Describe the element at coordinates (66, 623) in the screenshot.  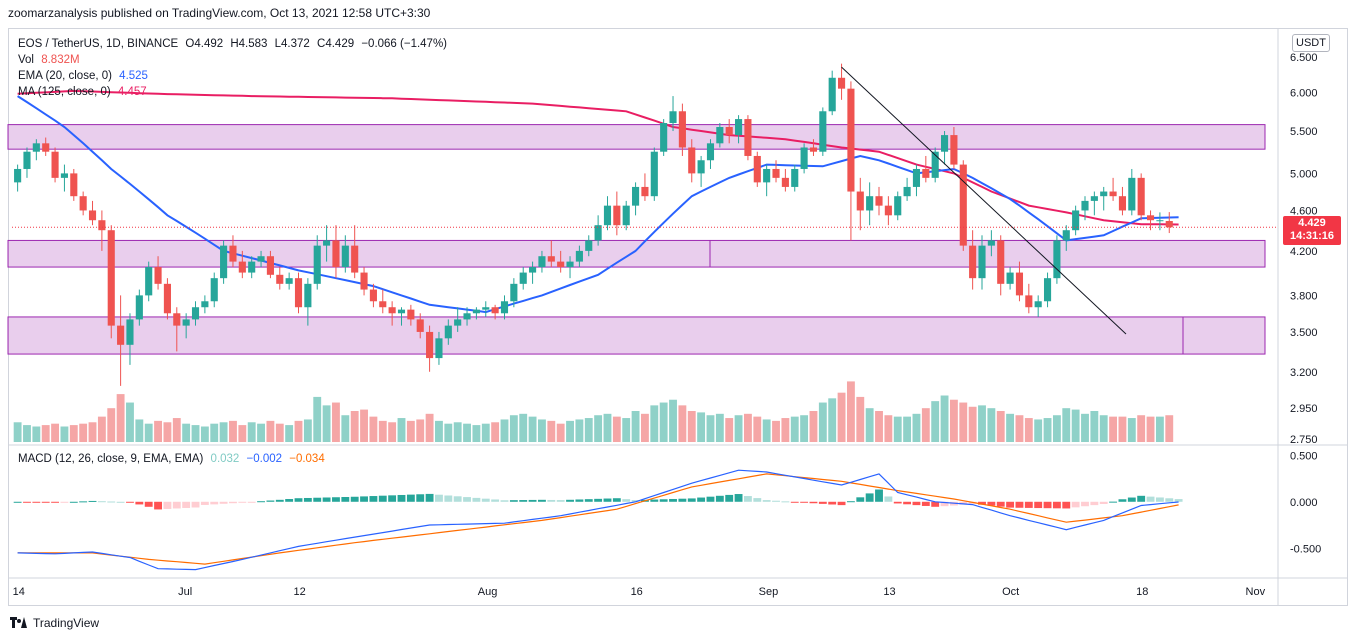
I see `footer-brand: TradingView` at that location.